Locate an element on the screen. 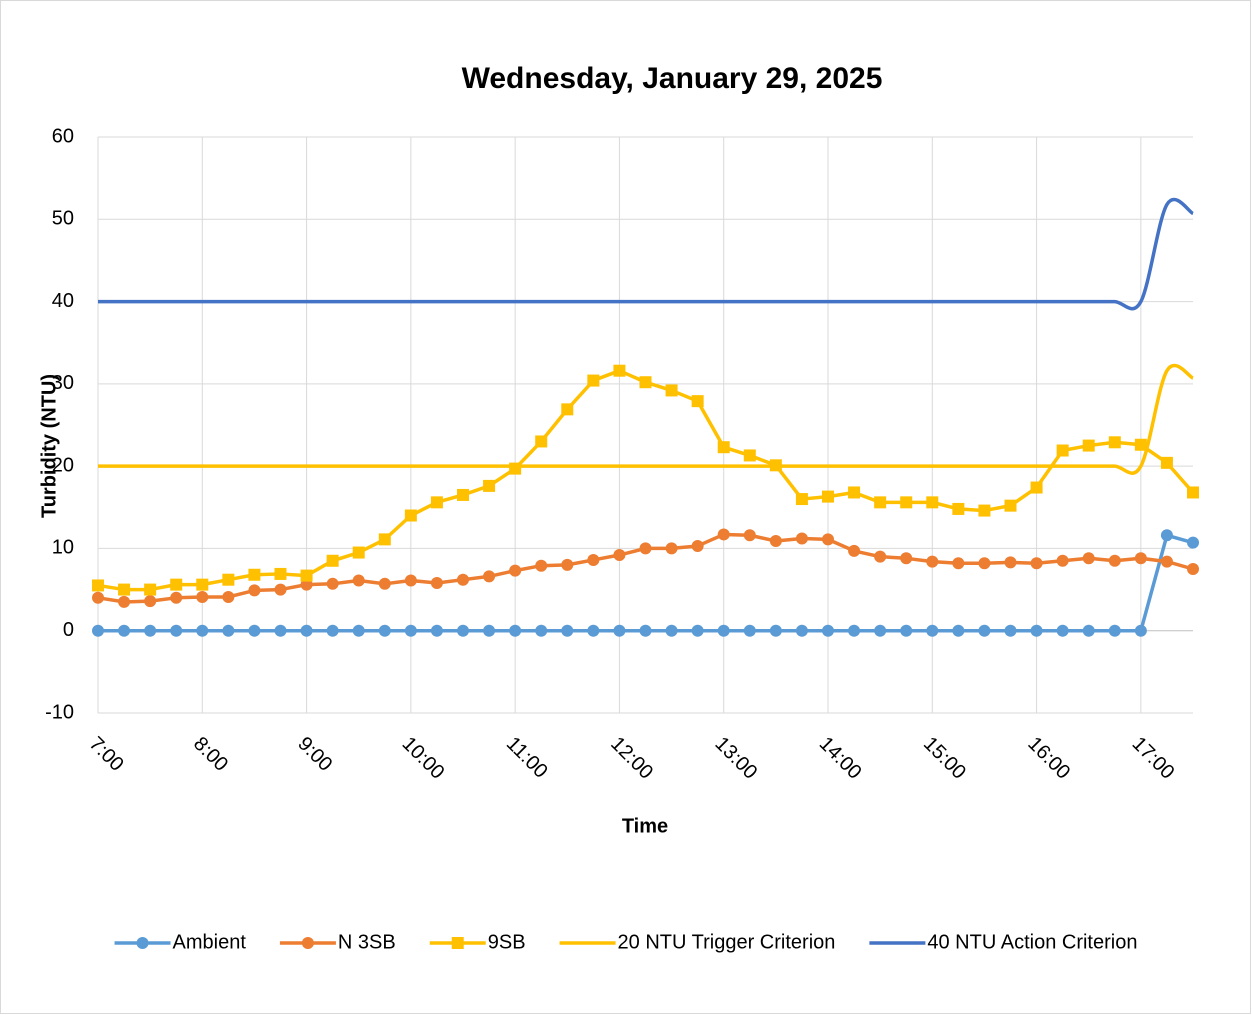 This screenshot has height=1015, width=1252. y-tick-label: 40 is located at coordinates (63, 301).